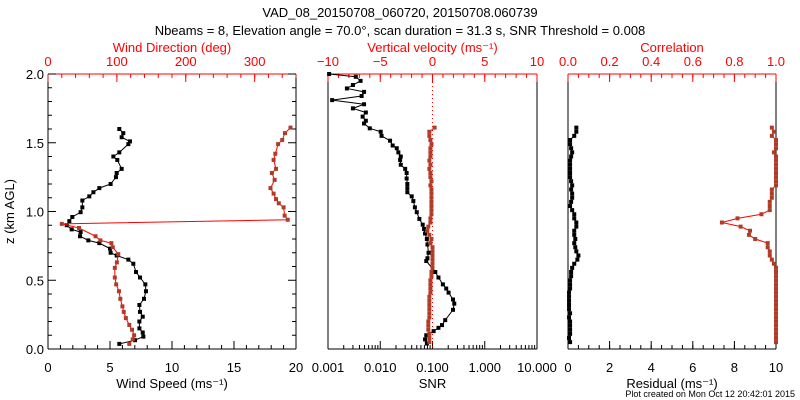  What do you see at coordinates (776, 367) in the screenshot?
I see `bottom-tick-label: 10` at bounding box center [776, 367].